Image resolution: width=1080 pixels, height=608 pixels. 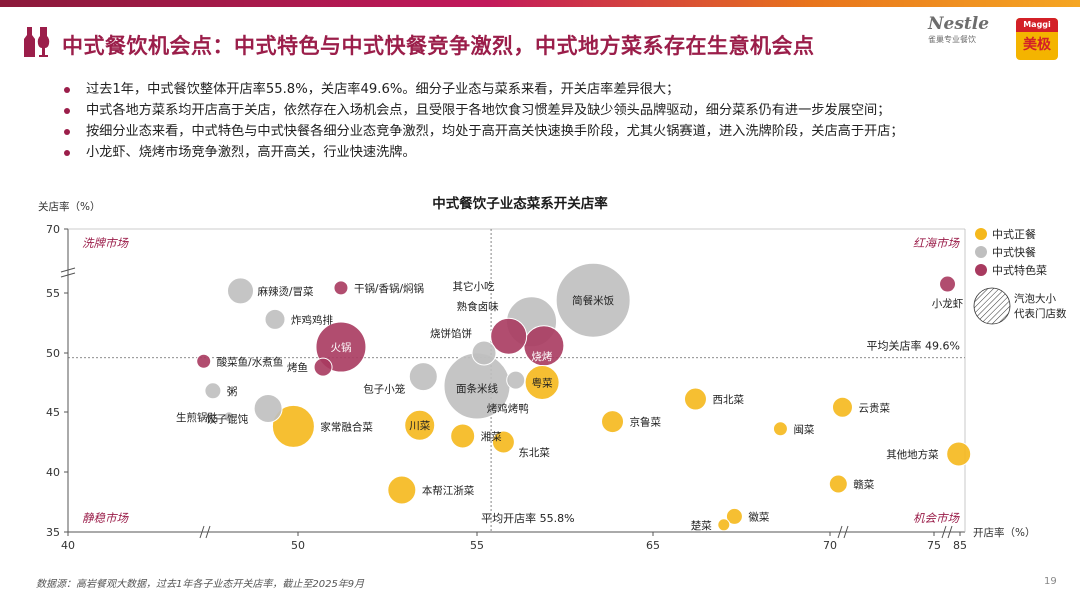 I want to click on nestle-logo: Nestle 雀巢专业餐饮, so click(x=971, y=36).